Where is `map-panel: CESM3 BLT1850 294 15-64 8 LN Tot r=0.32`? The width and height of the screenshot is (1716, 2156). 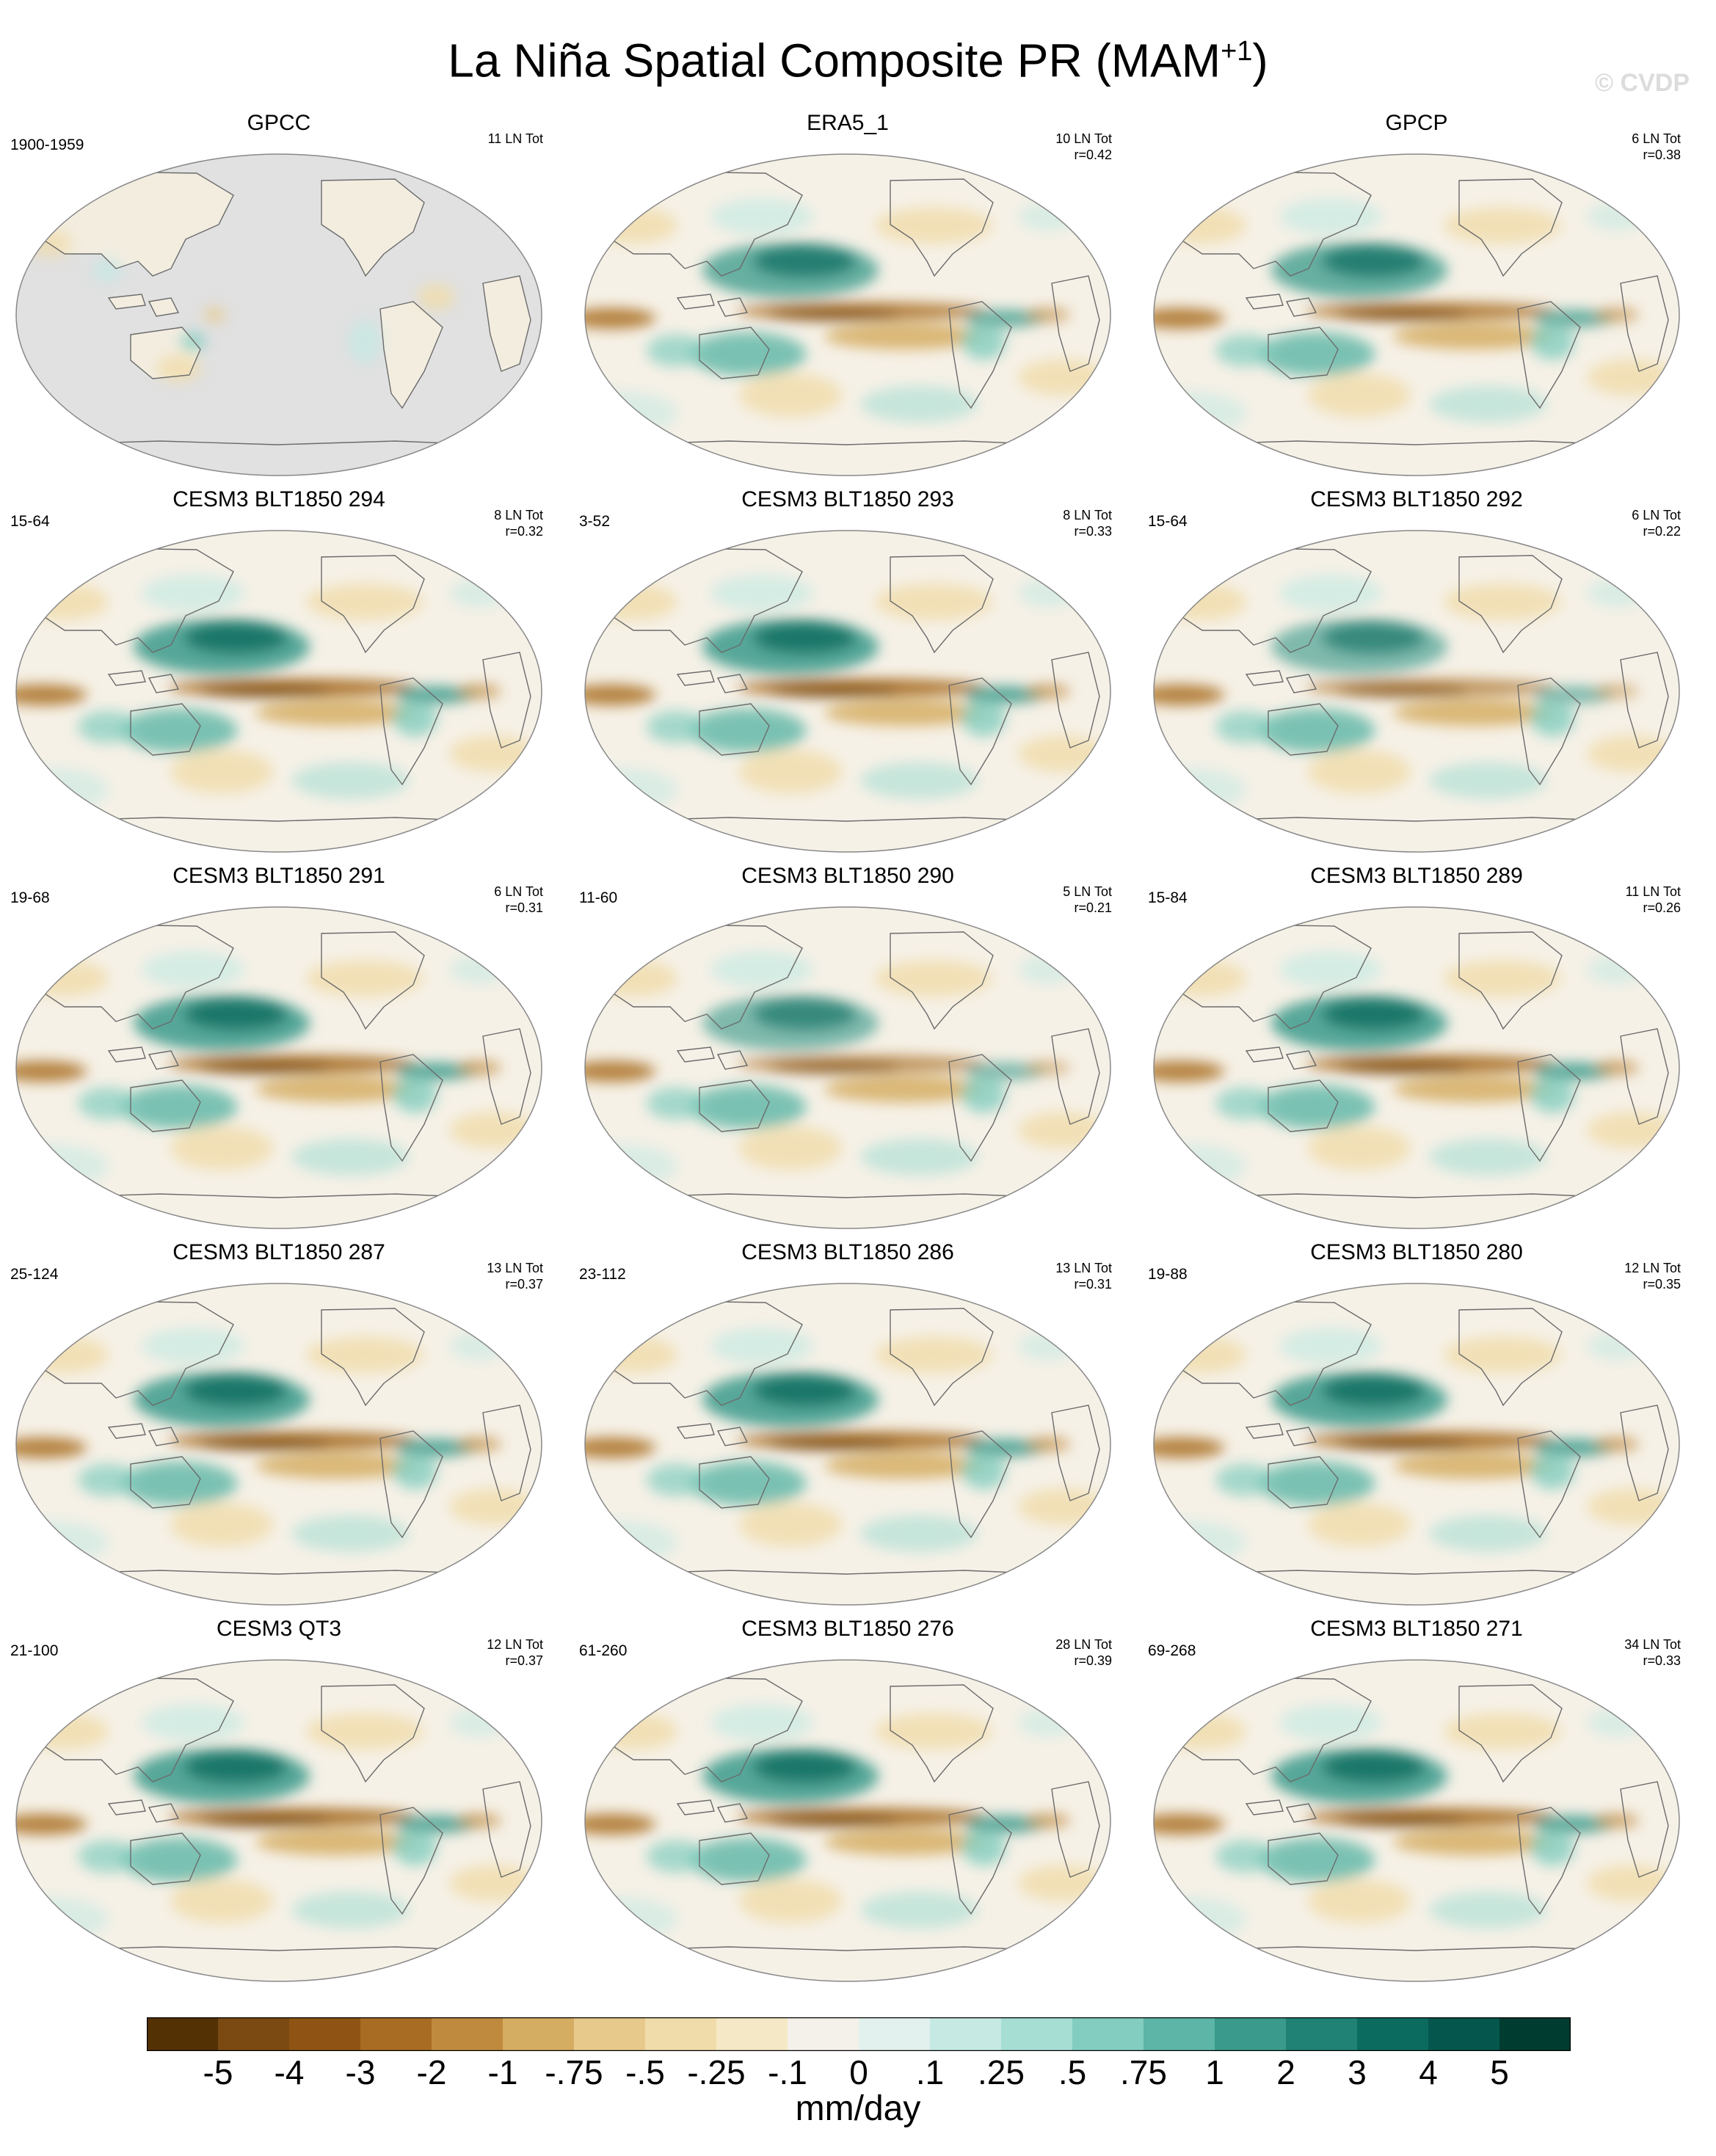
map-panel: CESM3 BLT1850 294 15-64 8 LN Tot r=0.32 is located at coordinates (278, 674).